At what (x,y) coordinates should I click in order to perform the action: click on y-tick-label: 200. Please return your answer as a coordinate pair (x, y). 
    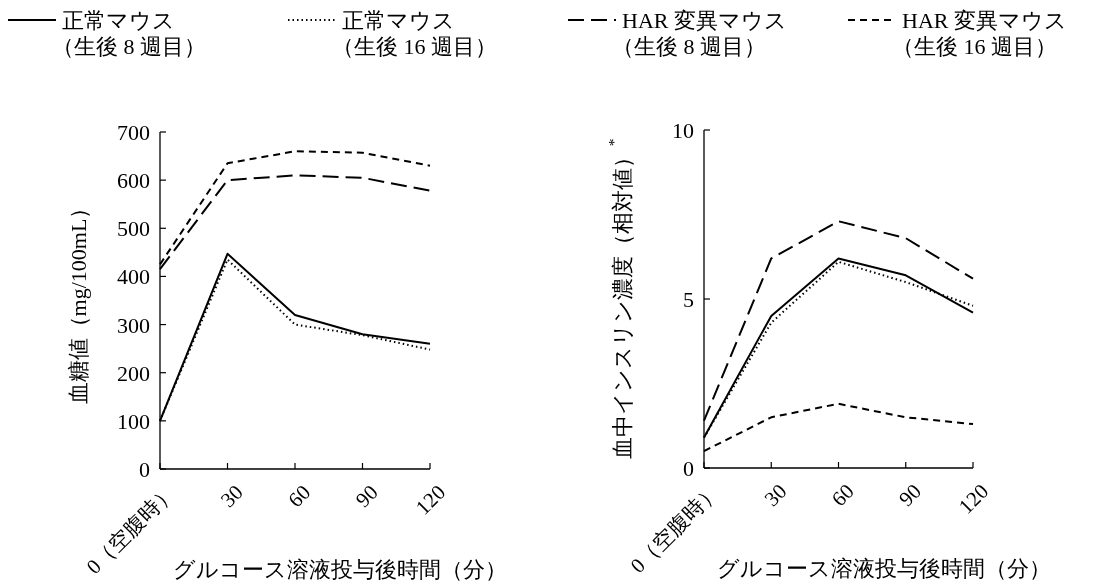
    Looking at the image, I should click on (133, 373).